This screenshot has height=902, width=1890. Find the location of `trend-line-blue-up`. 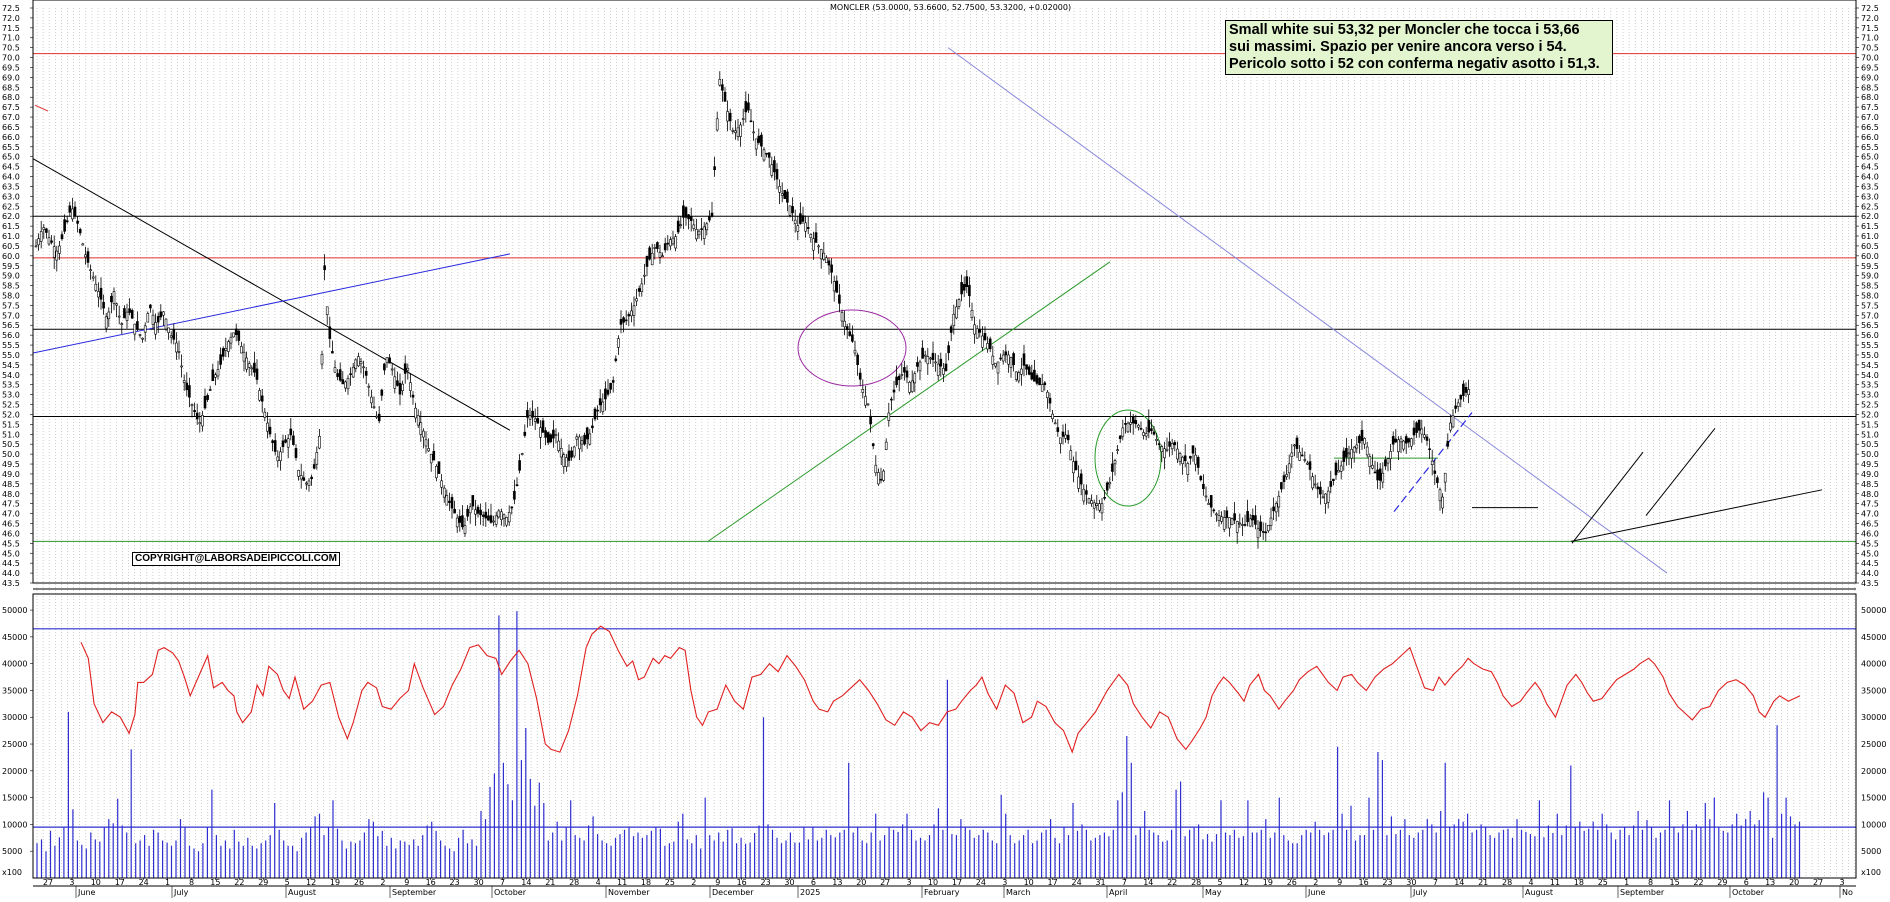

trend-line-blue-up is located at coordinates (271, 303).